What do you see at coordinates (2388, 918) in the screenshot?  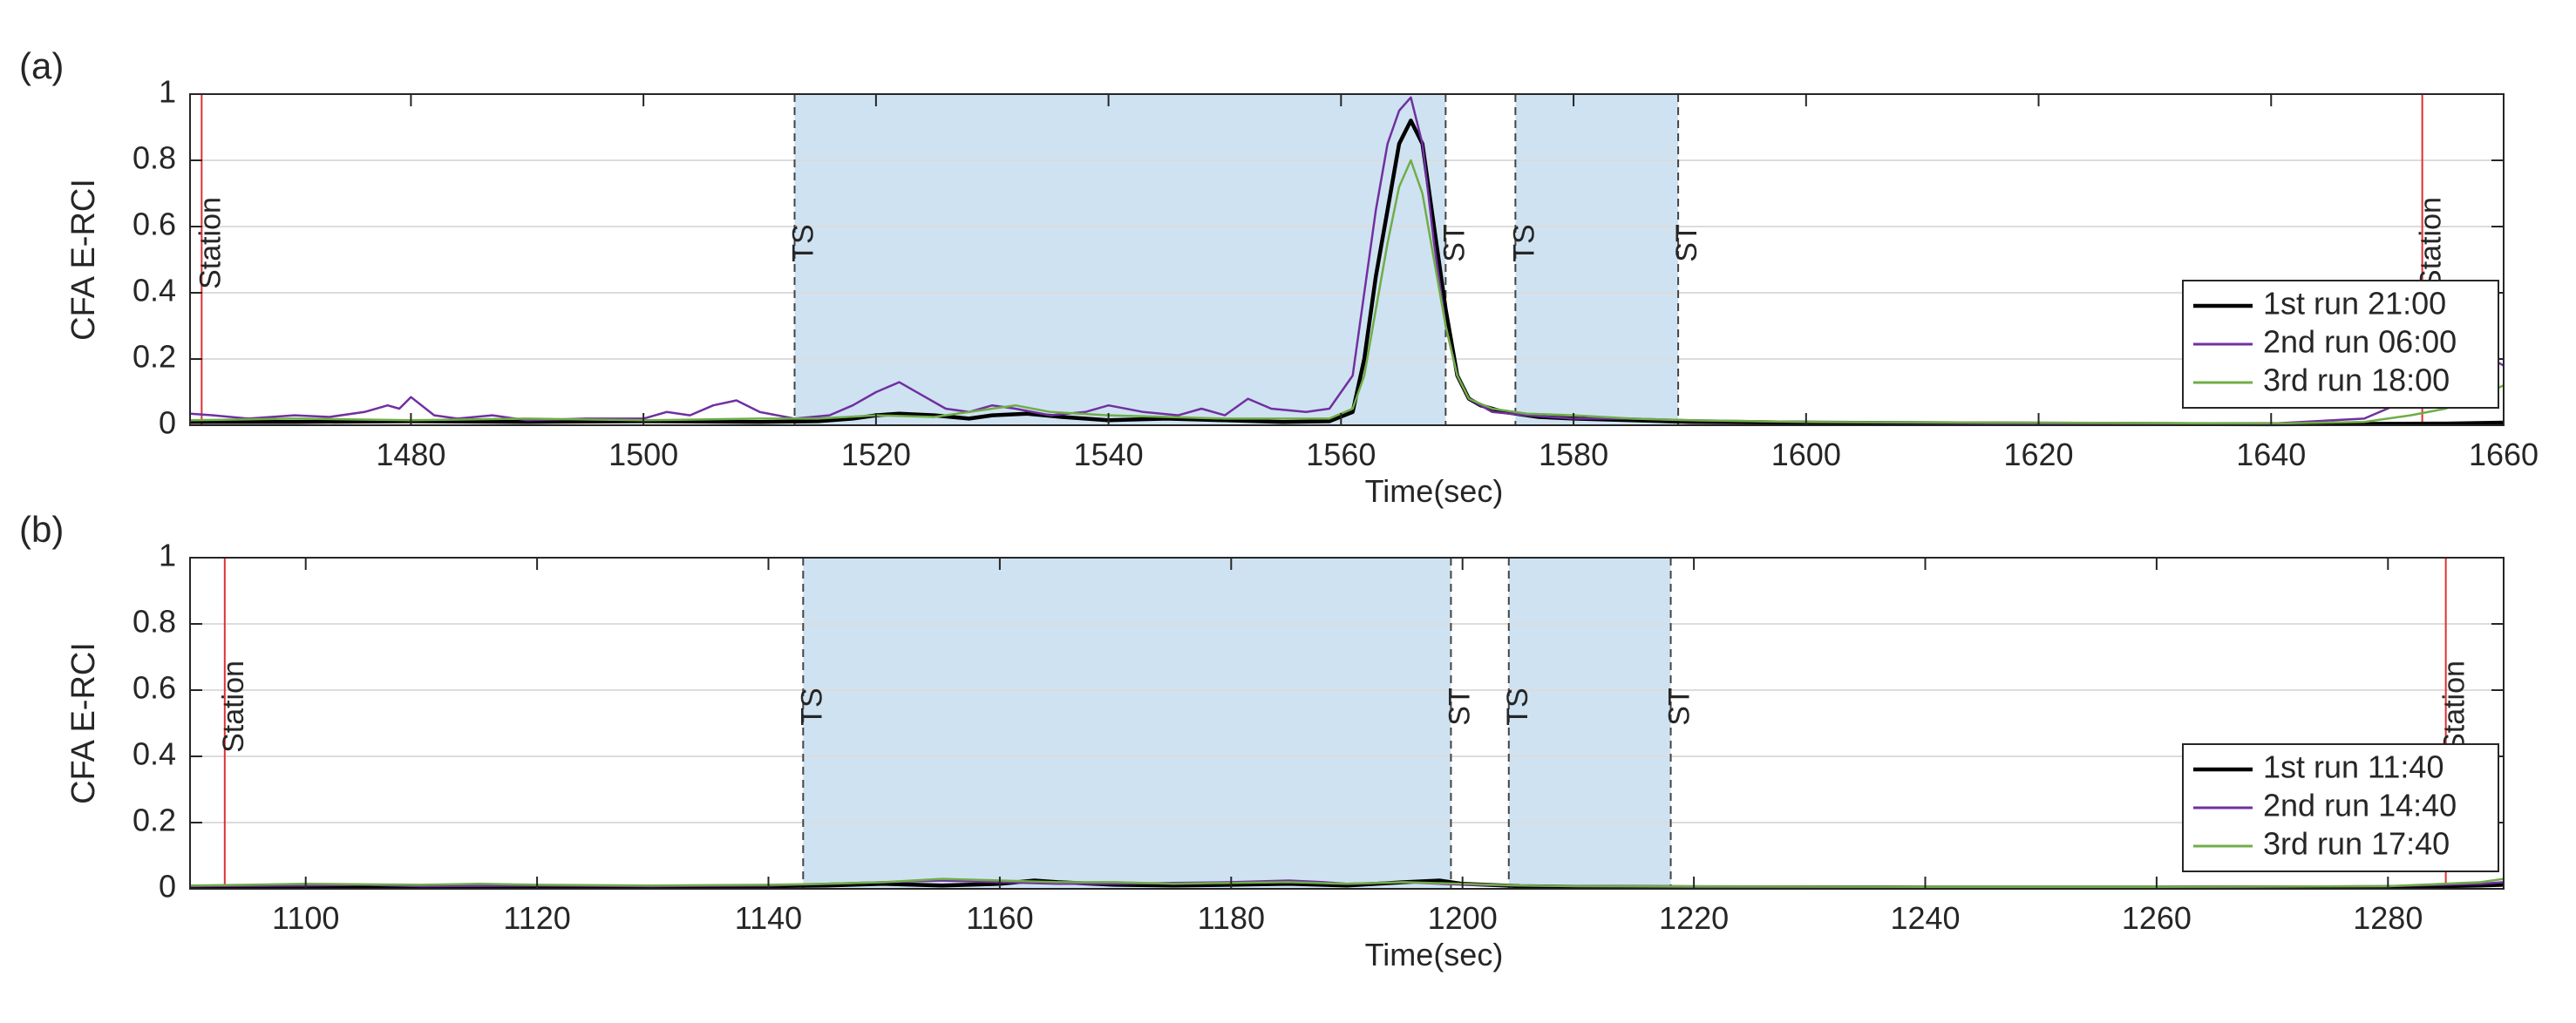 I see `x-tick-label: 1280` at bounding box center [2388, 918].